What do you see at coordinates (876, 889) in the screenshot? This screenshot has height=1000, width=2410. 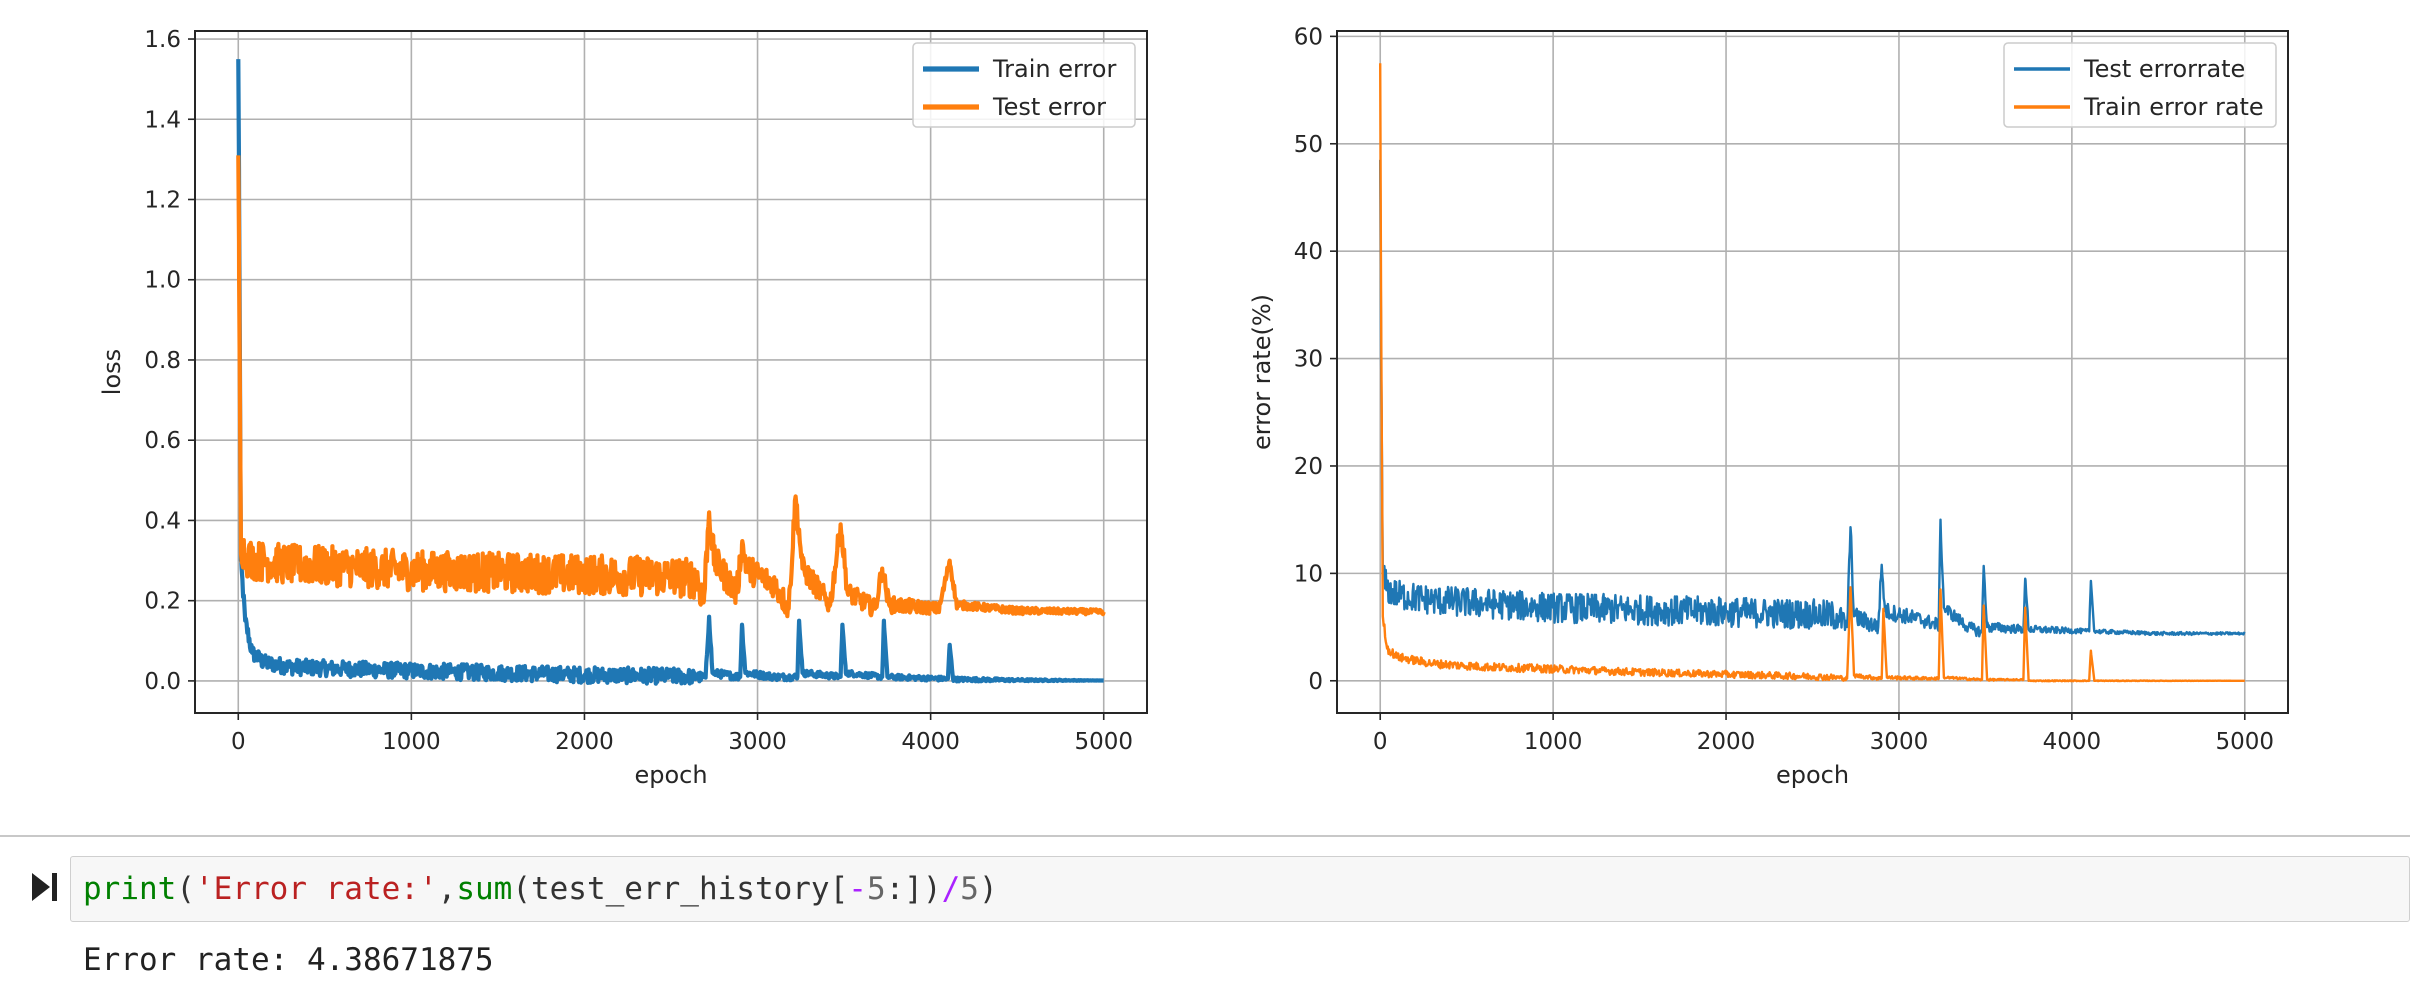 I see `code-token-five: 5` at bounding box center [876, 889].